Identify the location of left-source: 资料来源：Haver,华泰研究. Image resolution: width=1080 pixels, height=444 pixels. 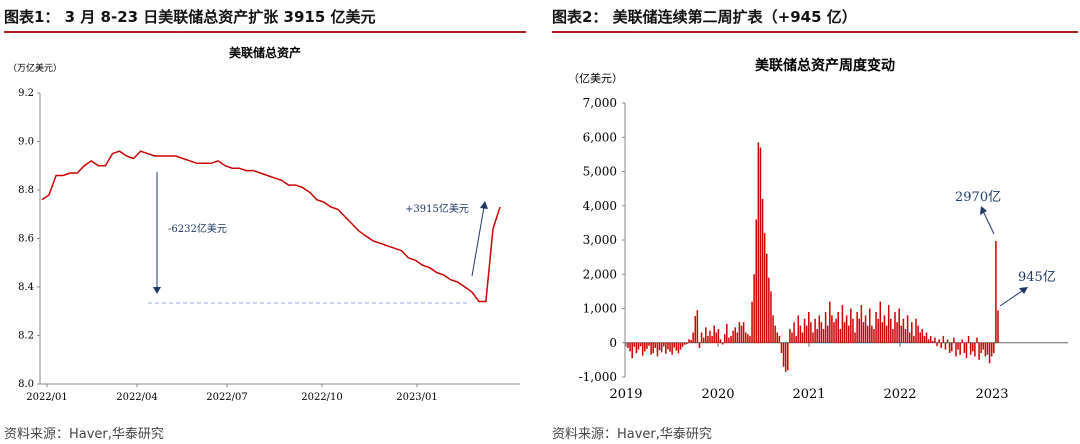
(84, 434).